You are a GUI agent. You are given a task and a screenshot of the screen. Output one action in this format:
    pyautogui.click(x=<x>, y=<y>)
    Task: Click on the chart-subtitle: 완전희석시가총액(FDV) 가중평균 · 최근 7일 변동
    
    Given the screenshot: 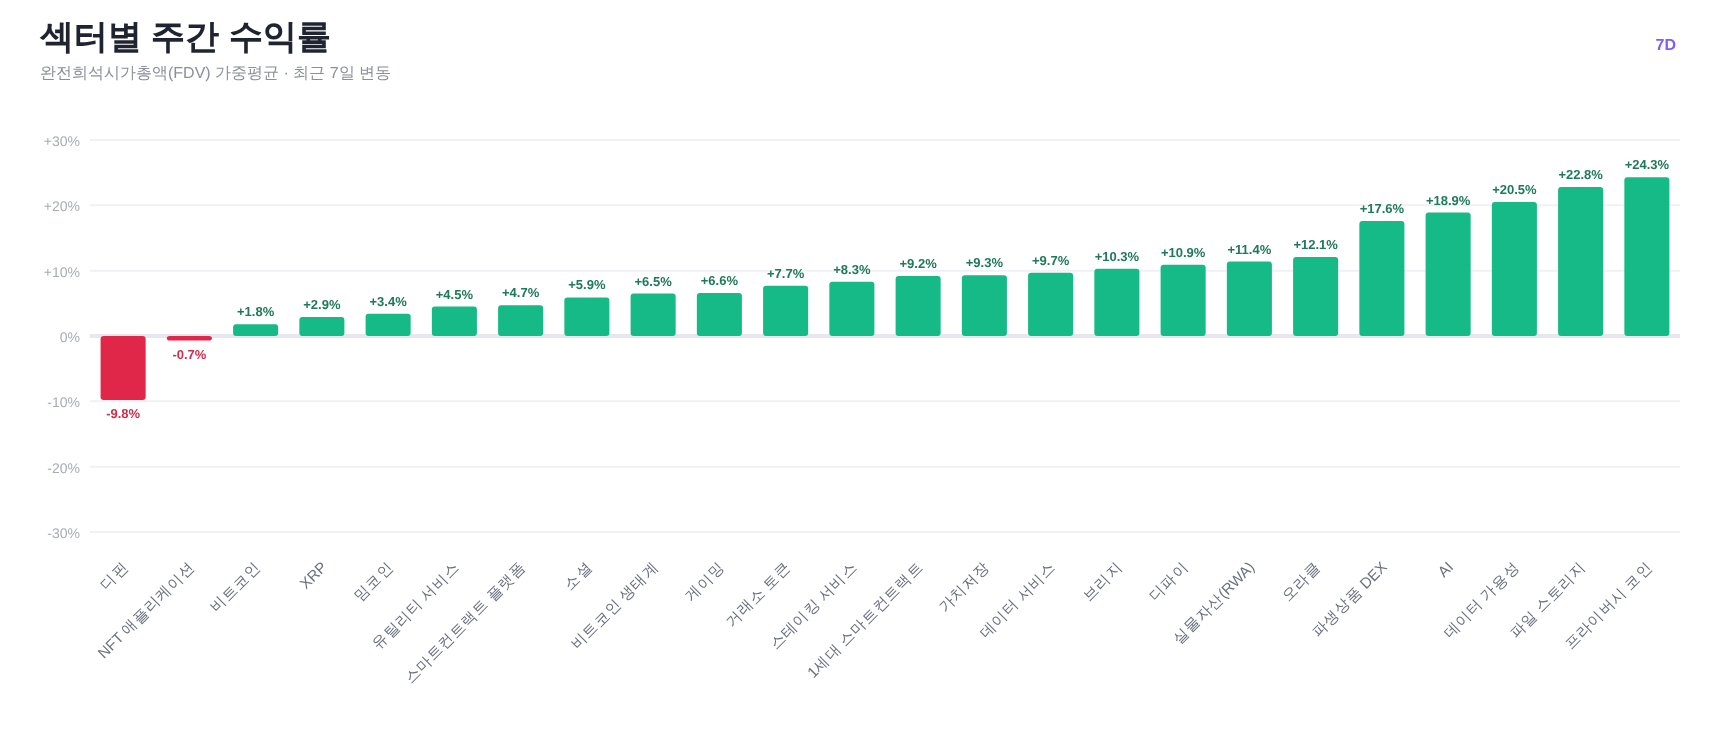 What is the action you would take?
    pyautogui.click(x=216, y=73)
    